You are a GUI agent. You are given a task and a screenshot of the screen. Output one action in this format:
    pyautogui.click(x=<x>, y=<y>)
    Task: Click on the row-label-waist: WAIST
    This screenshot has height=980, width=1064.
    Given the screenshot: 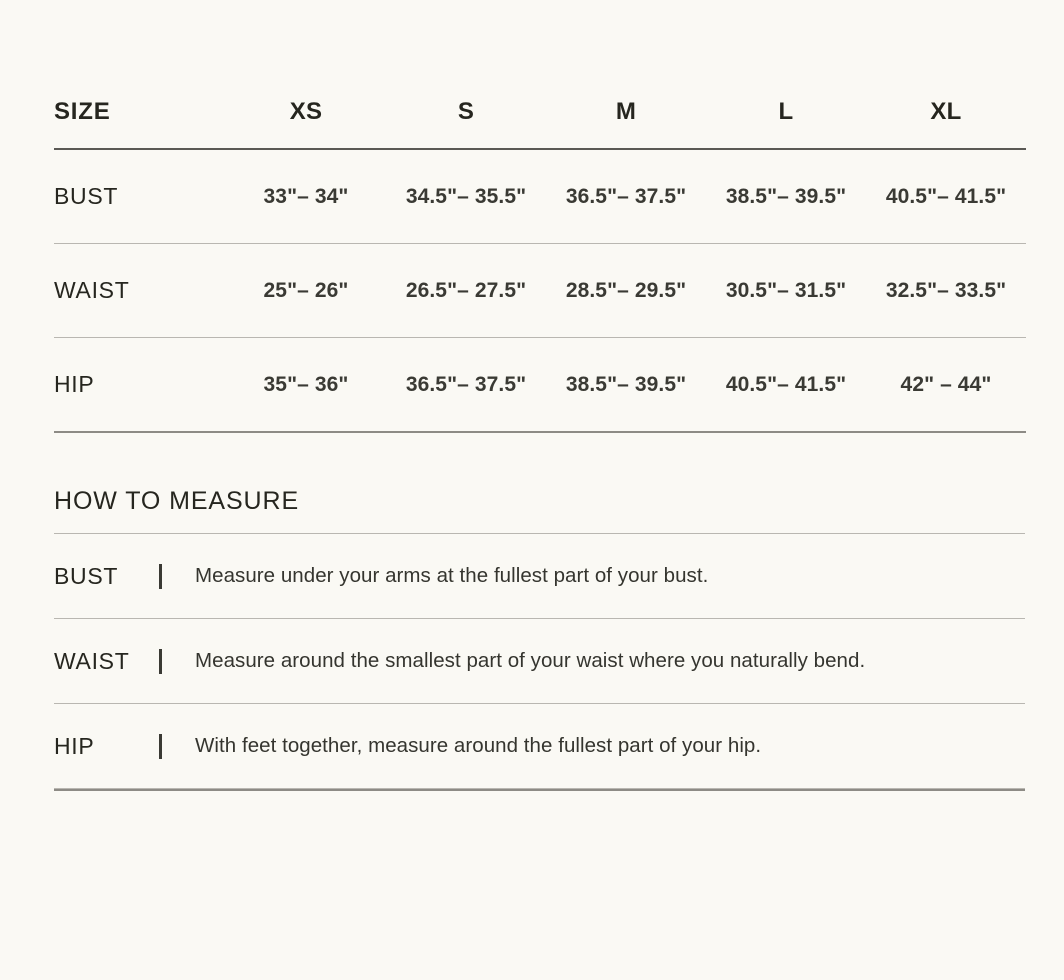 What is the action you would take?
    pyautogui.click(x=92, y=290)
    